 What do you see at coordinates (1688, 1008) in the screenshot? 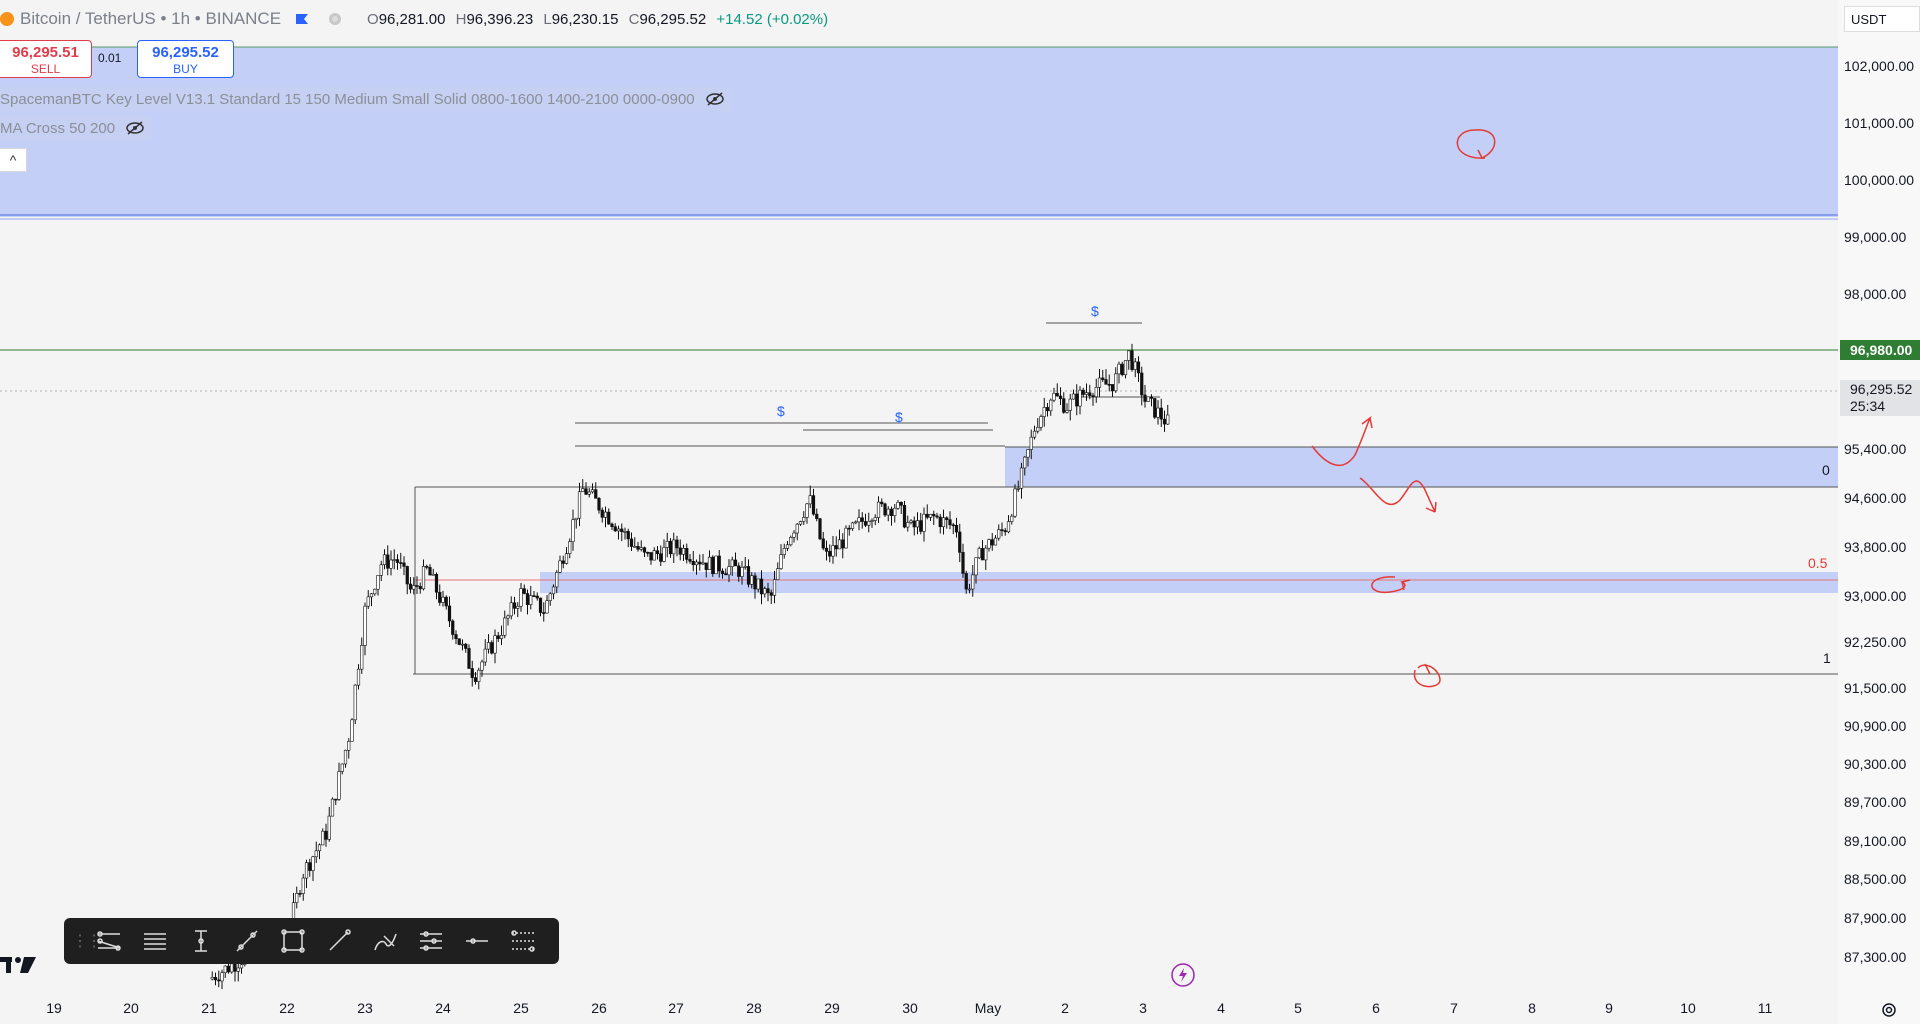
I see `time-axis-label: 10` at bounding box center [1688, 1008].